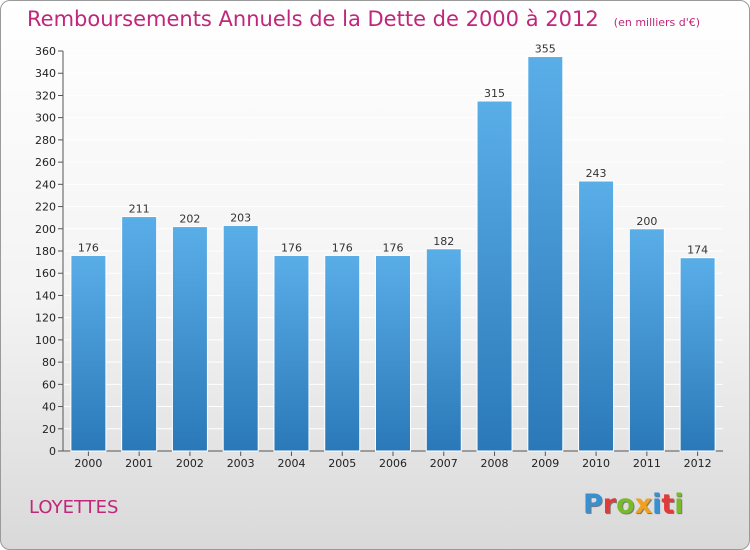 The image size is (750, 550). I want to click on y-tick-label: 100, so click(45, 340).